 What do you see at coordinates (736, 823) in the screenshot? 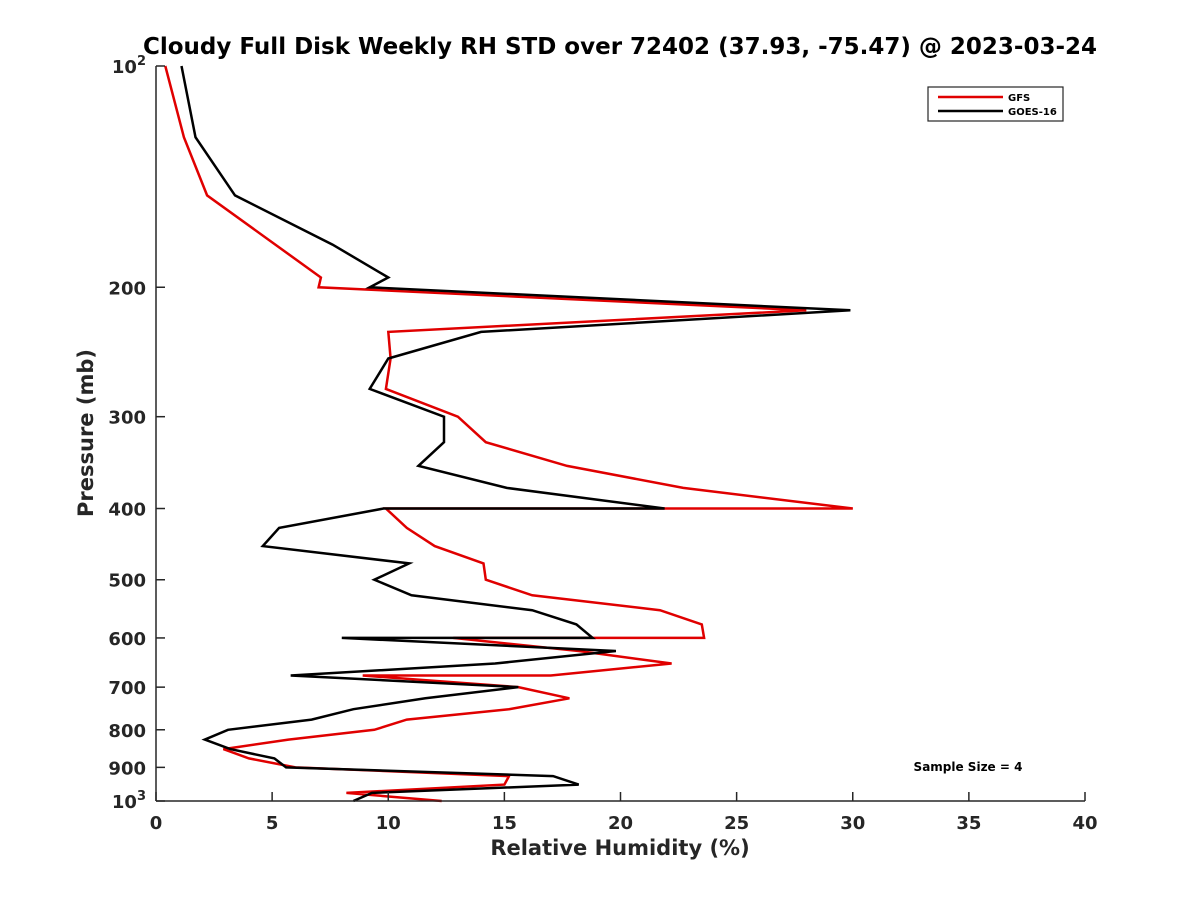
I see `x-tick-label: 25` at bounding box center [736, 823].